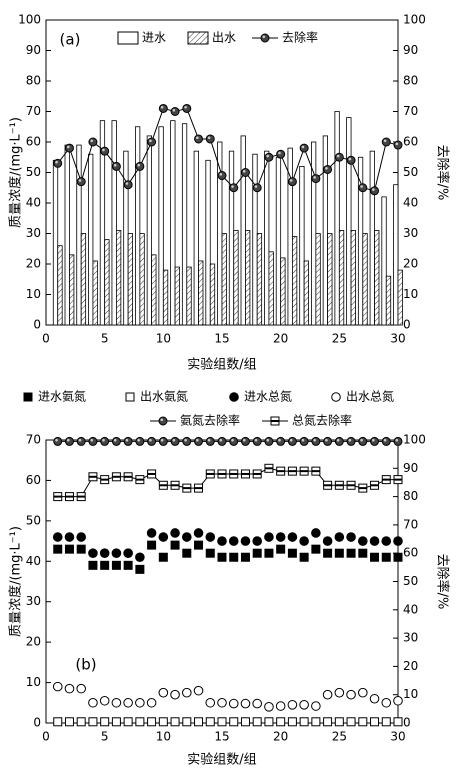  What do you see at coordinates (46, 737) in the screenshot?
I see `x-tick-label: 0` at bounding box center [46, 737].